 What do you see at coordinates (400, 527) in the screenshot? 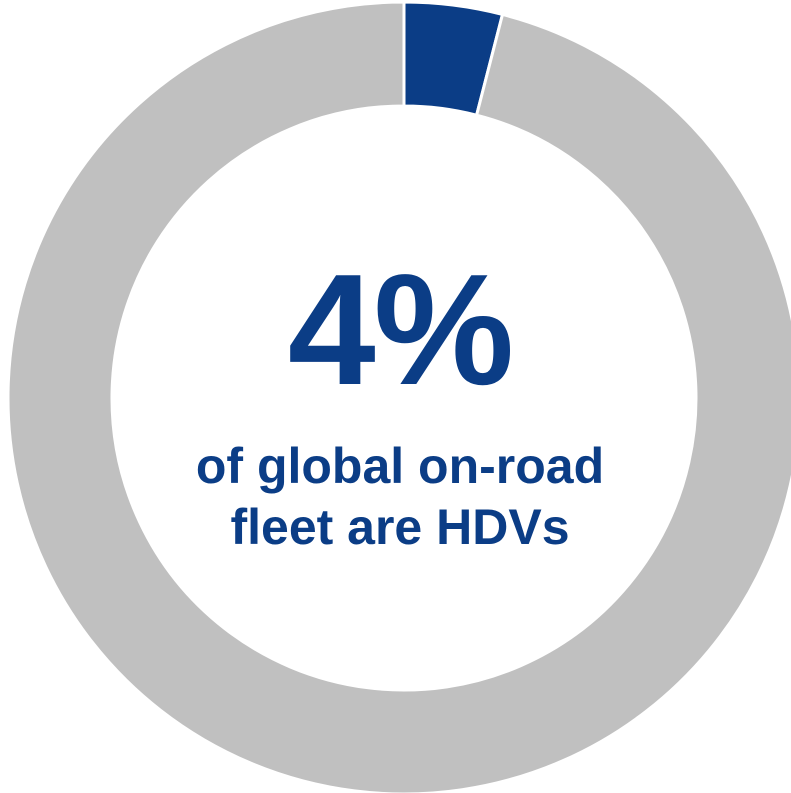
I see `caption-line-2: fleet are HDVs` at bounding box center [400, 527].